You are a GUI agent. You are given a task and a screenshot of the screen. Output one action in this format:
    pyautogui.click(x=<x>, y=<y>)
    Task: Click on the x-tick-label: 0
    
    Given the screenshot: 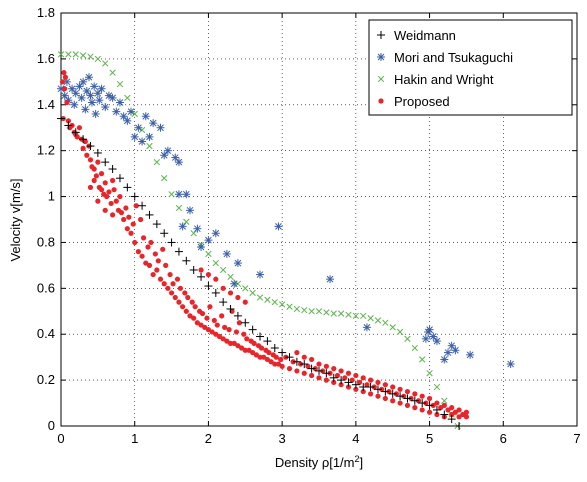 What is the action you would take?
    pyautogui.click(x=60, y=438)
    